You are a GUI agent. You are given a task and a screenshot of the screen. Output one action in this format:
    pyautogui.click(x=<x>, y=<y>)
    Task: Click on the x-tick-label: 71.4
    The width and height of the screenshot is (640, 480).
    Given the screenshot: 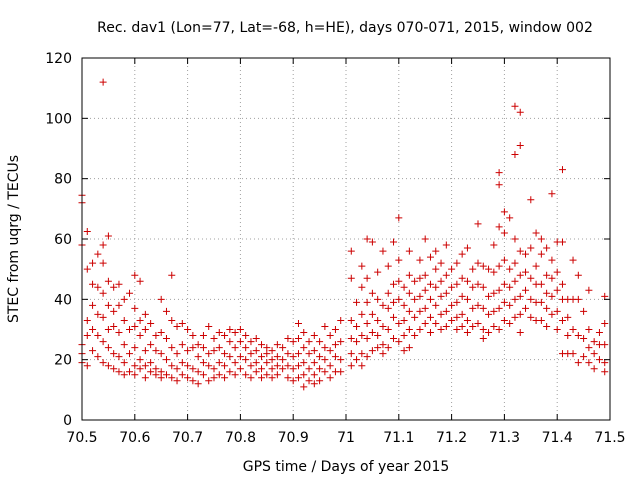 What is the action you would take?
    pyautogui.click(x=557, y=438)
    